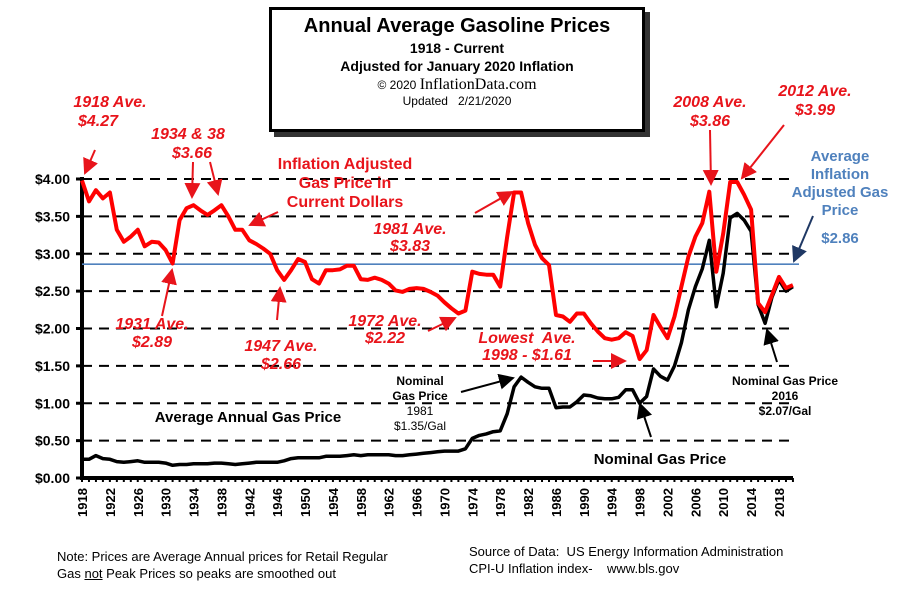 This screenshot has height=614, width=902. Describe the element at coordinates (281, 346) in the screenshot. I see `annotation-1947-label: 1947 Ave.` at that location.